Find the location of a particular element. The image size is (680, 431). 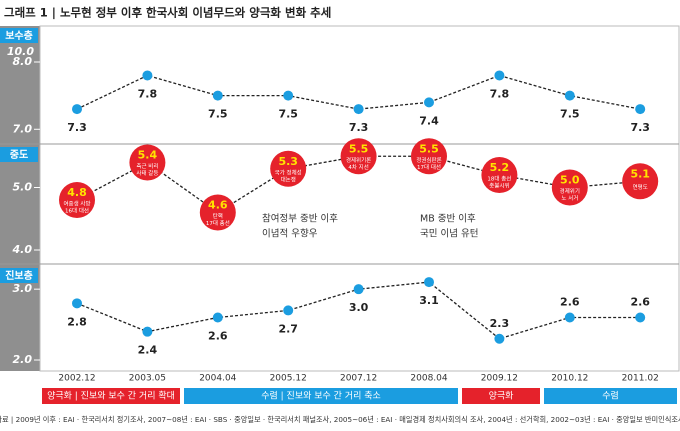

value-label: 5.4 is located at coordinates (148, 155).